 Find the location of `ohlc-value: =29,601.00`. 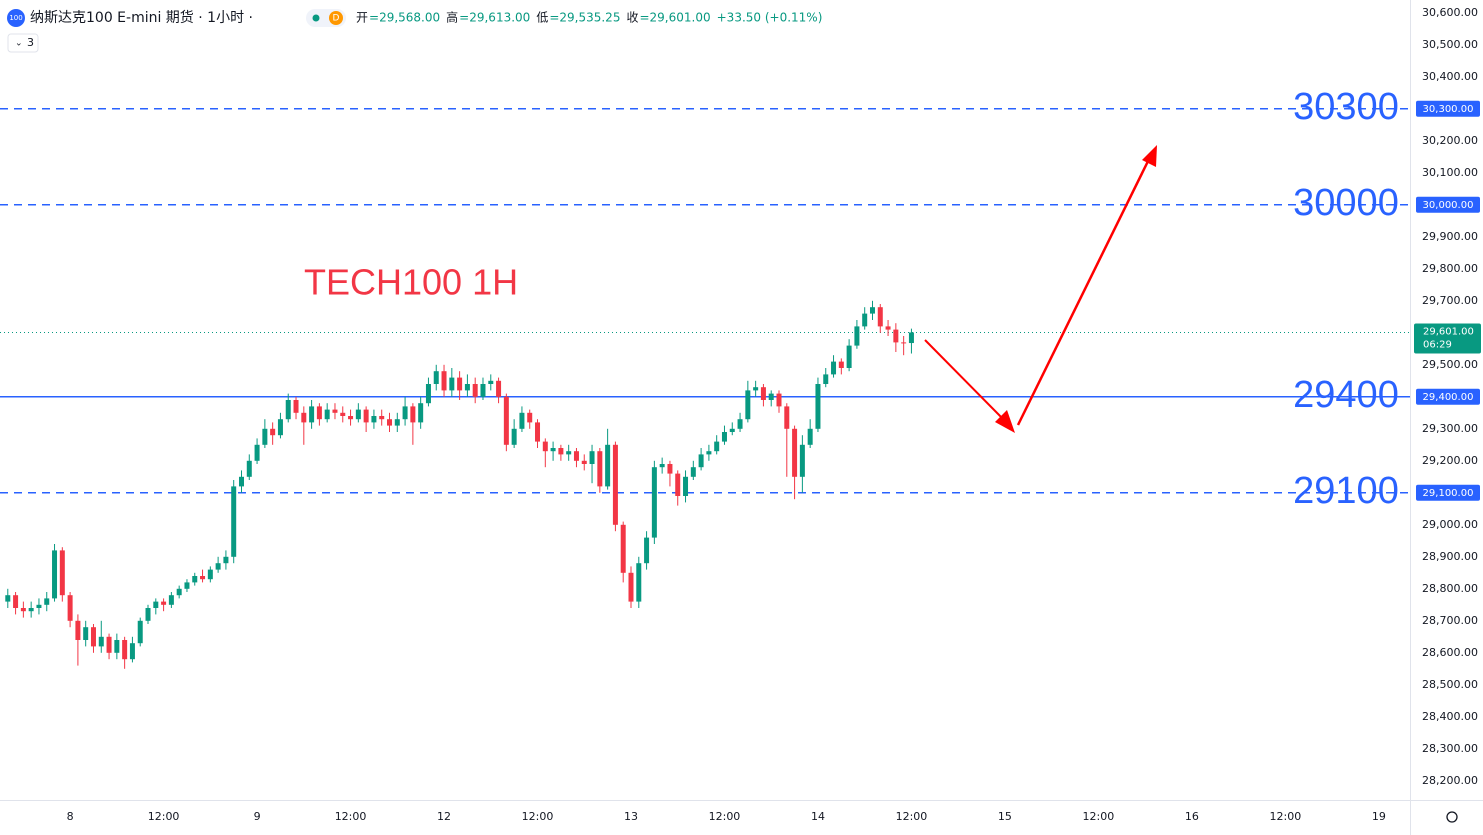

ohlc-value: =29,601.00 is located at coordinates (674, 18).